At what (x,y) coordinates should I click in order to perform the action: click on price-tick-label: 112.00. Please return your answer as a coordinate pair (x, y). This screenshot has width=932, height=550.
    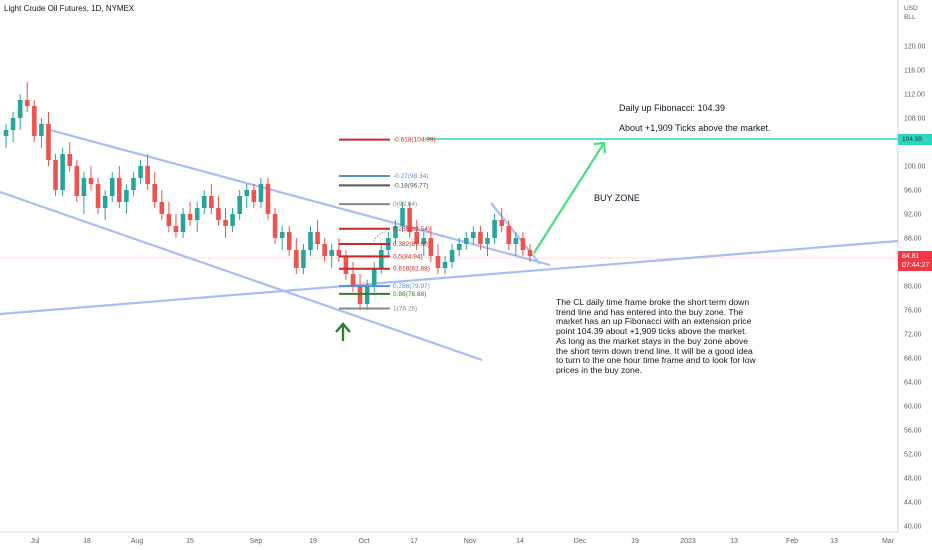
    Looking at the image, I should click on (914, 95).